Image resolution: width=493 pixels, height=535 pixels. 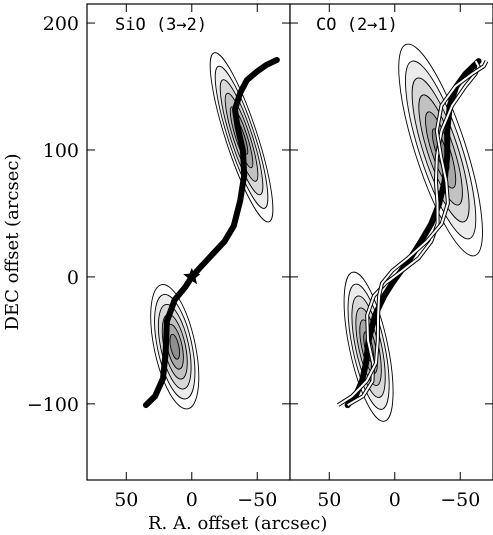 I want to click on co-x-tick-labels: 50 0 −50, so click(x=398, y=500).